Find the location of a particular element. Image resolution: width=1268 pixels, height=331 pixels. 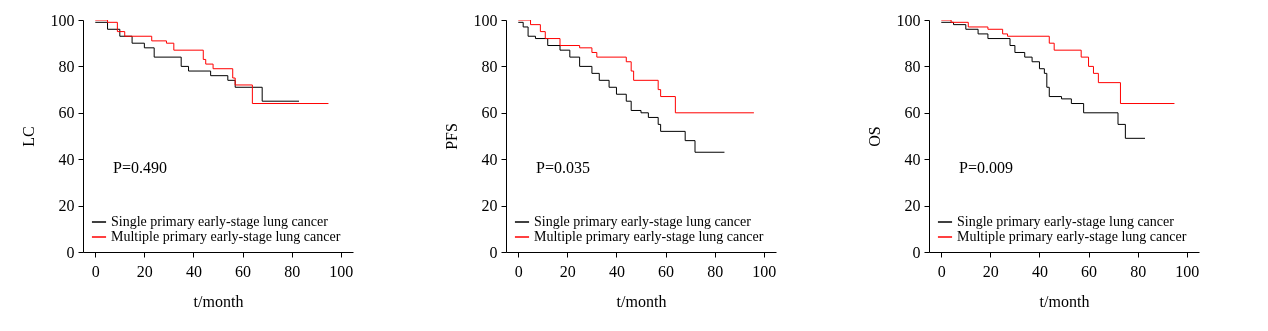

annotation: P=0.035 is located at coordinates (563, 167).